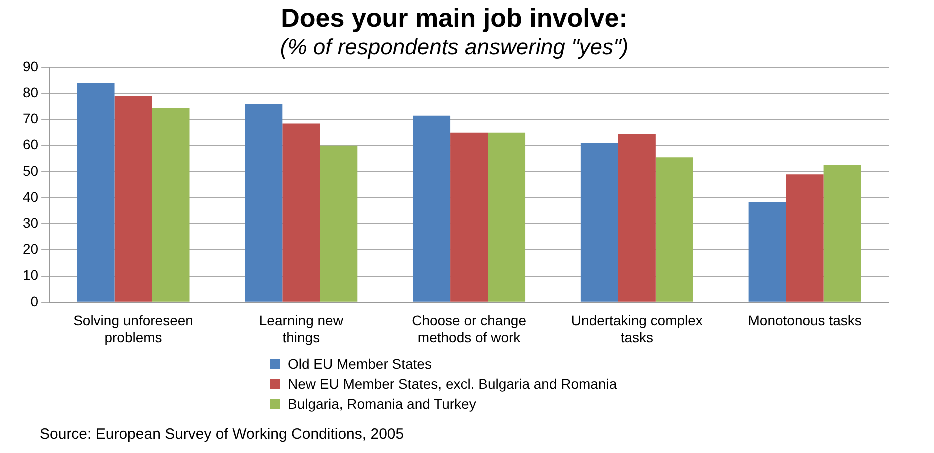  Describe the element at coordinates (454, 17) in the screenshot. I see `chart-title: Does your main job involve:` at that location.